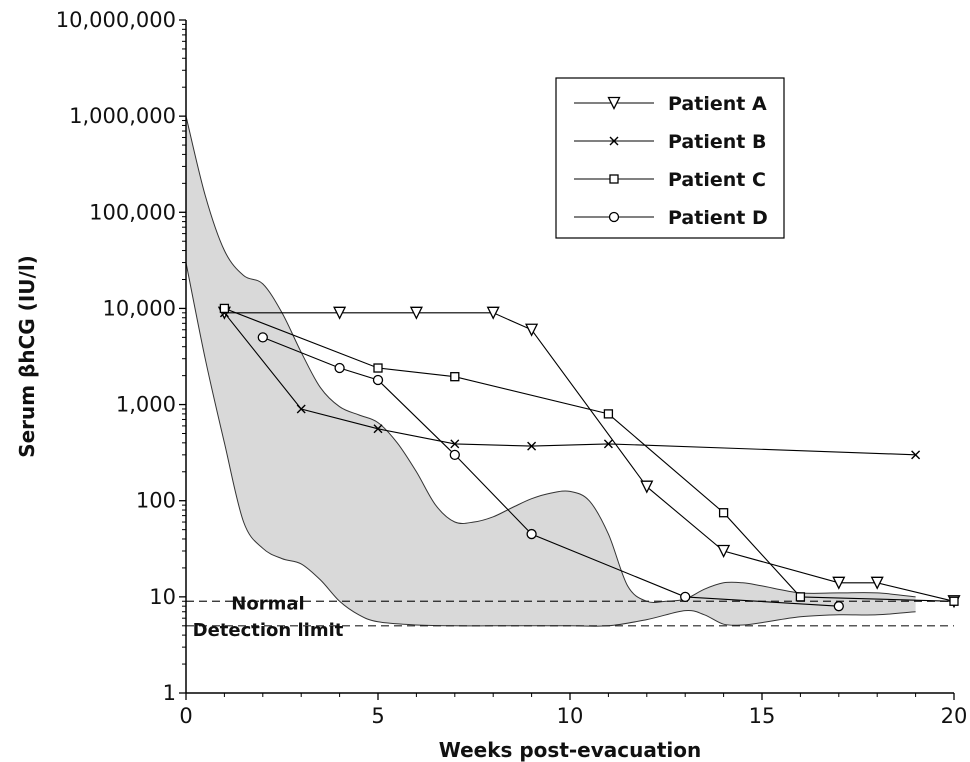  What do you see at coordinates (162, 597) in the screenshot?
I see `y-tick-label: 10` at bounding box center [162, 597].